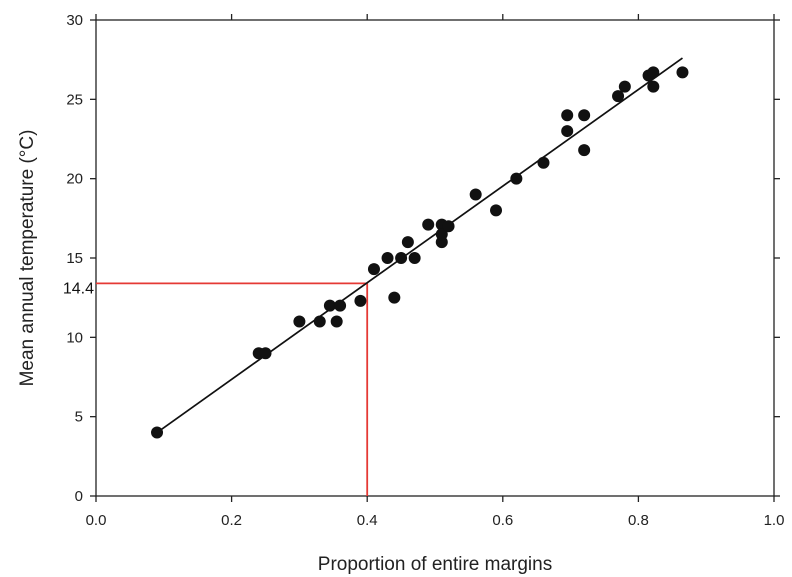 This screenshot has height=577, width=792. What do you see at coordinates (96, 520) in the screenshot?
I see `x-tick-label: 0.0` at bounding box center [96, 520].